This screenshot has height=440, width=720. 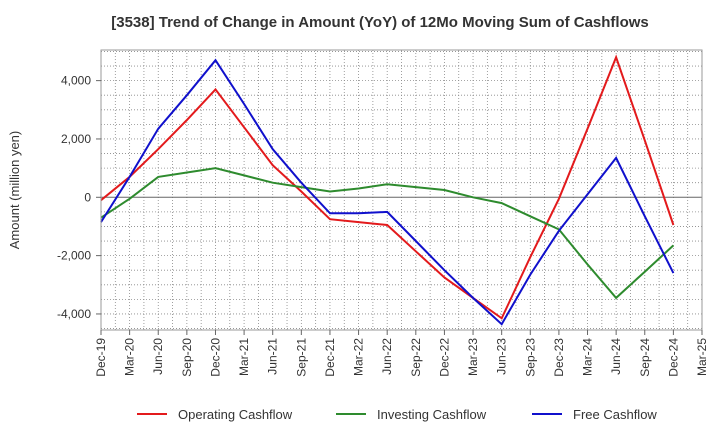 I want to click on x-tick-label: Sep-22, so click(x=416, y=357).